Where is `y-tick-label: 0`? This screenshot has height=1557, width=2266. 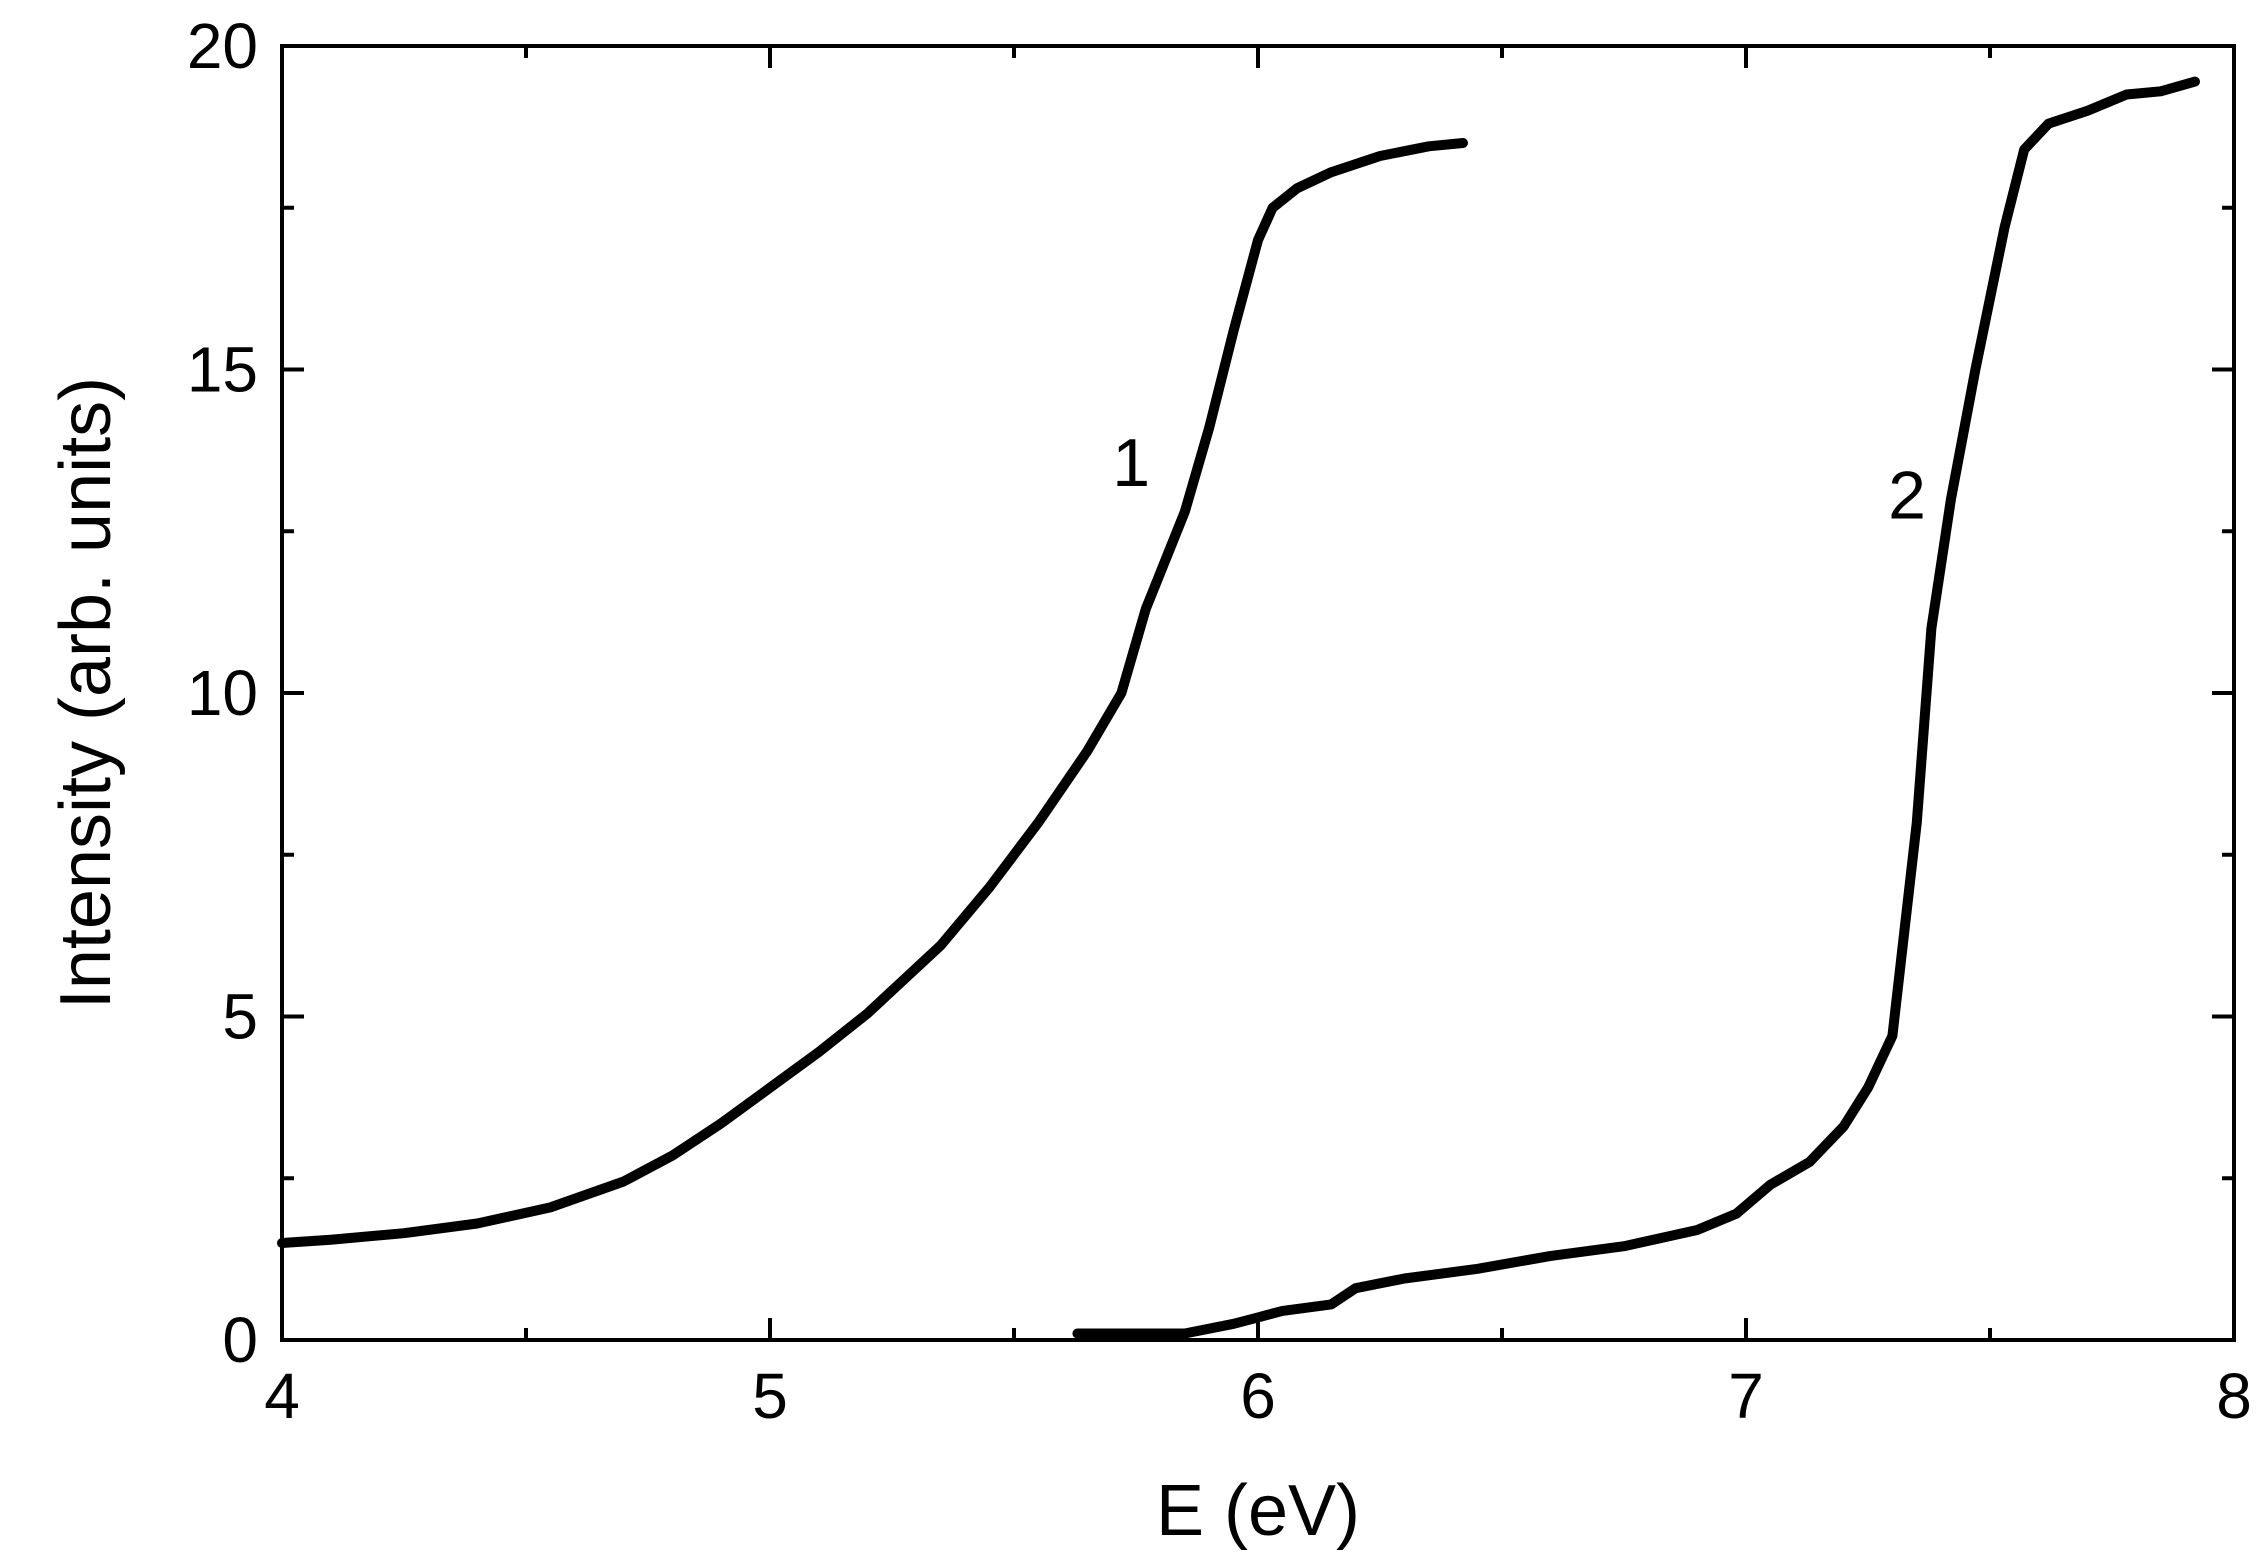 y-tick-label: 0 is located at coordinates (240, 1340).